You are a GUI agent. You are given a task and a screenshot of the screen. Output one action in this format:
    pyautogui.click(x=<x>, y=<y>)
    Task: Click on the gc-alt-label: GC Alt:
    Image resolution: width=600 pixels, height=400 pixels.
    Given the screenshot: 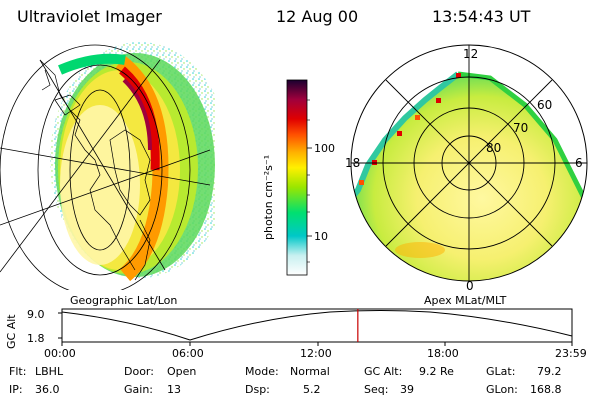 What is the action you would take?
    pyautogui.click(x=383, y=371)
    